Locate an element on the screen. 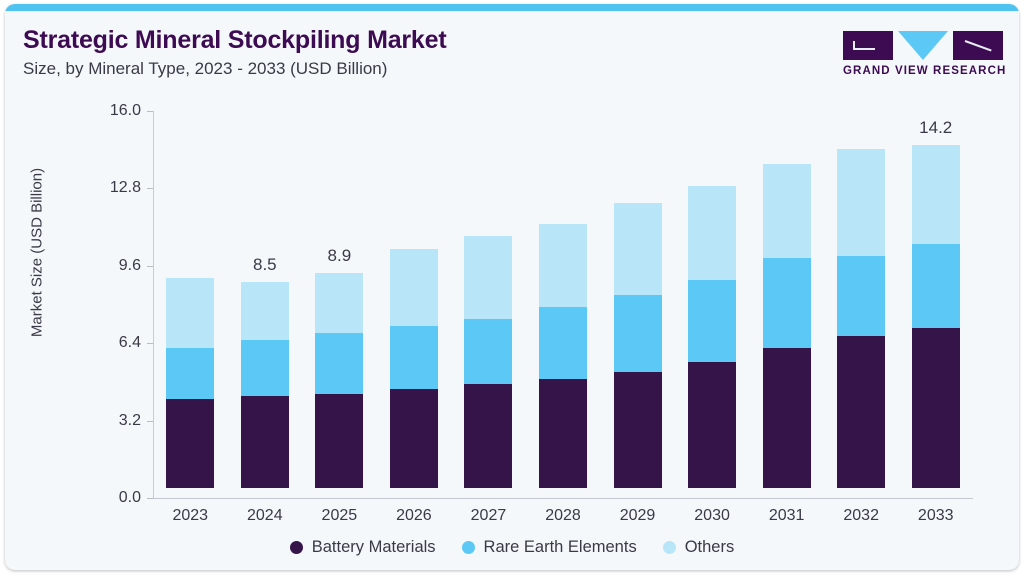  logo-triangle-icon is located at coordinates (923, 45).